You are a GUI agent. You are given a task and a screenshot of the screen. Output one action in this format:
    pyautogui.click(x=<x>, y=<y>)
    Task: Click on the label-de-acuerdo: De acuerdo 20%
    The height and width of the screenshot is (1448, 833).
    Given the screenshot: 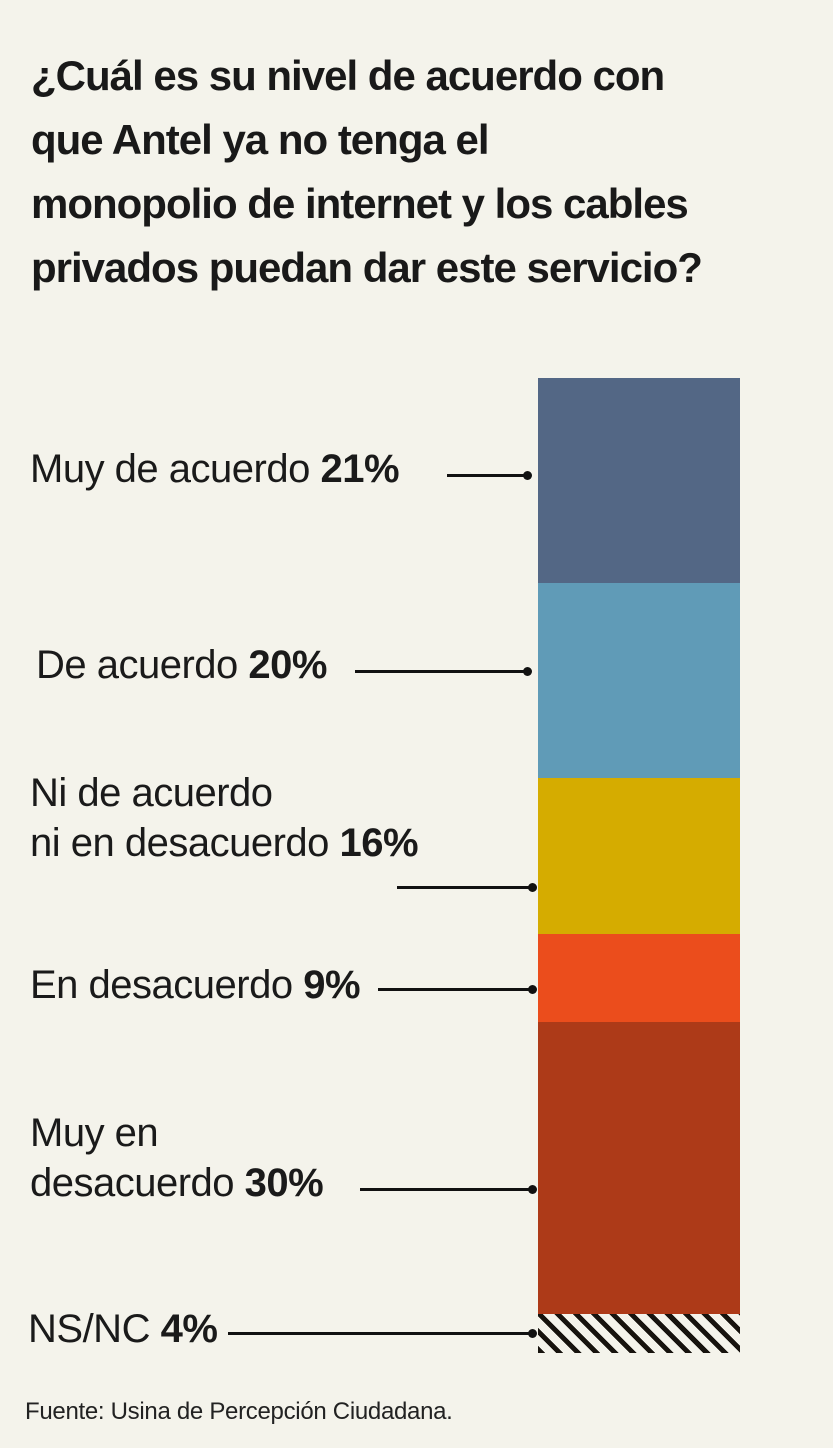 What is the action you would take?
    pyautogui.click(x=181, y=665)
    